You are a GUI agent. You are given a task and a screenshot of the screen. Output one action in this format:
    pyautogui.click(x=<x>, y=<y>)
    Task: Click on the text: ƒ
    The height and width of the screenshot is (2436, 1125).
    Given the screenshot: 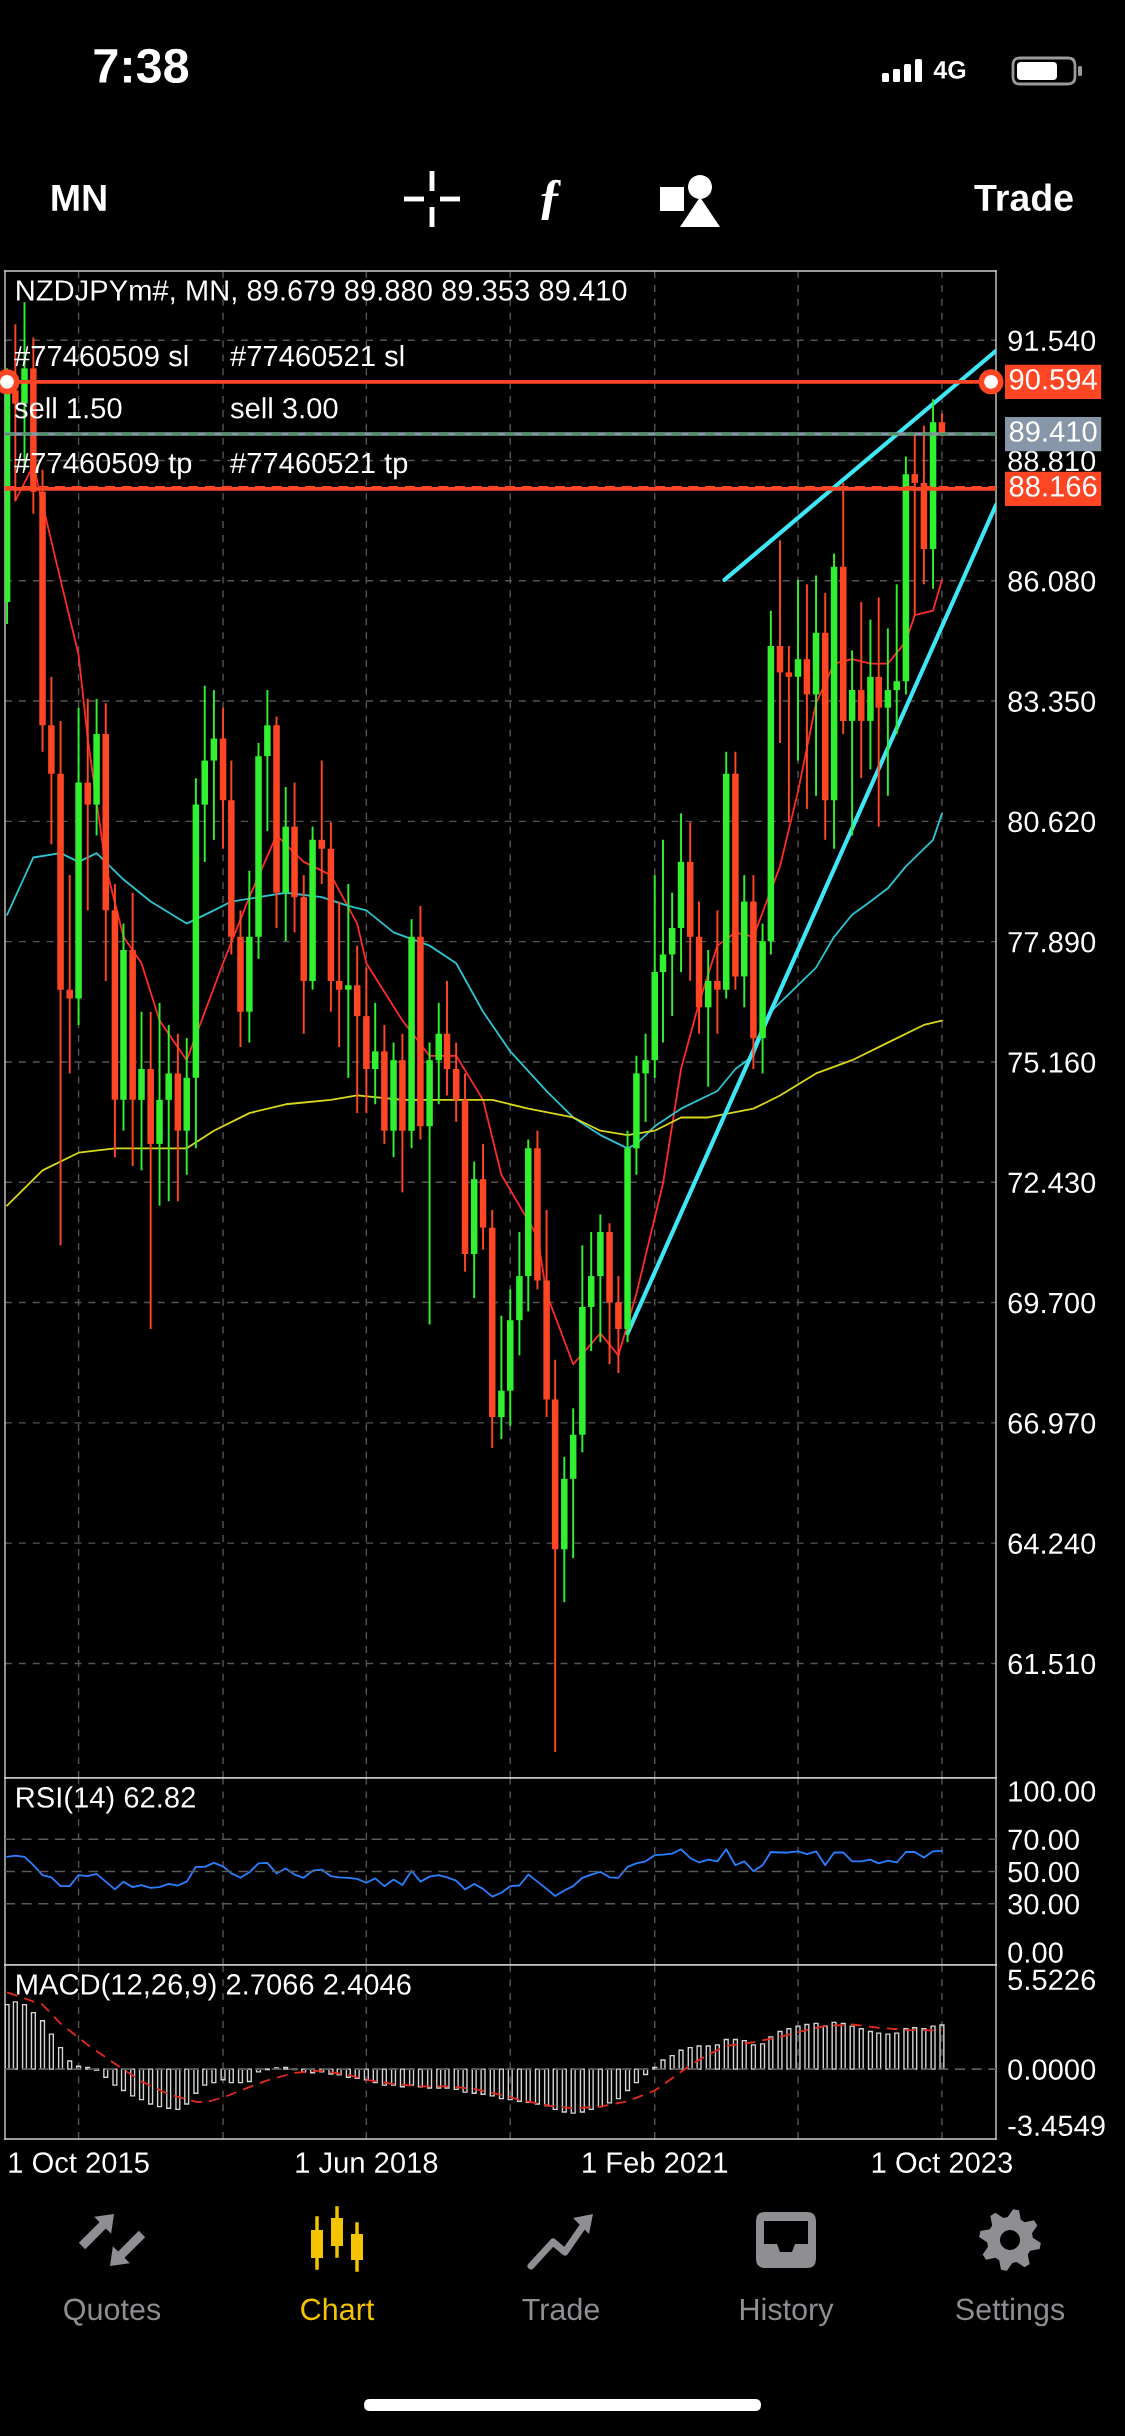 What is the action you would take?
    pyautogui.click(x=551, y=199)
    